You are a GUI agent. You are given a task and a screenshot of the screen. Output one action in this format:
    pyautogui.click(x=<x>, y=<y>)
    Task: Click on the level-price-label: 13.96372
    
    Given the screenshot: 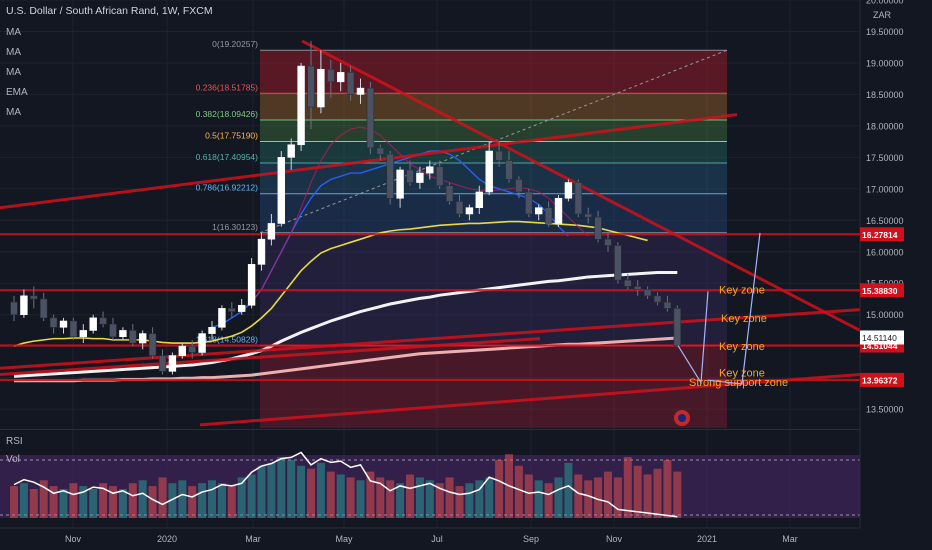 What is the action you would take?
    pyautogui.click(x=880, y=380)
    